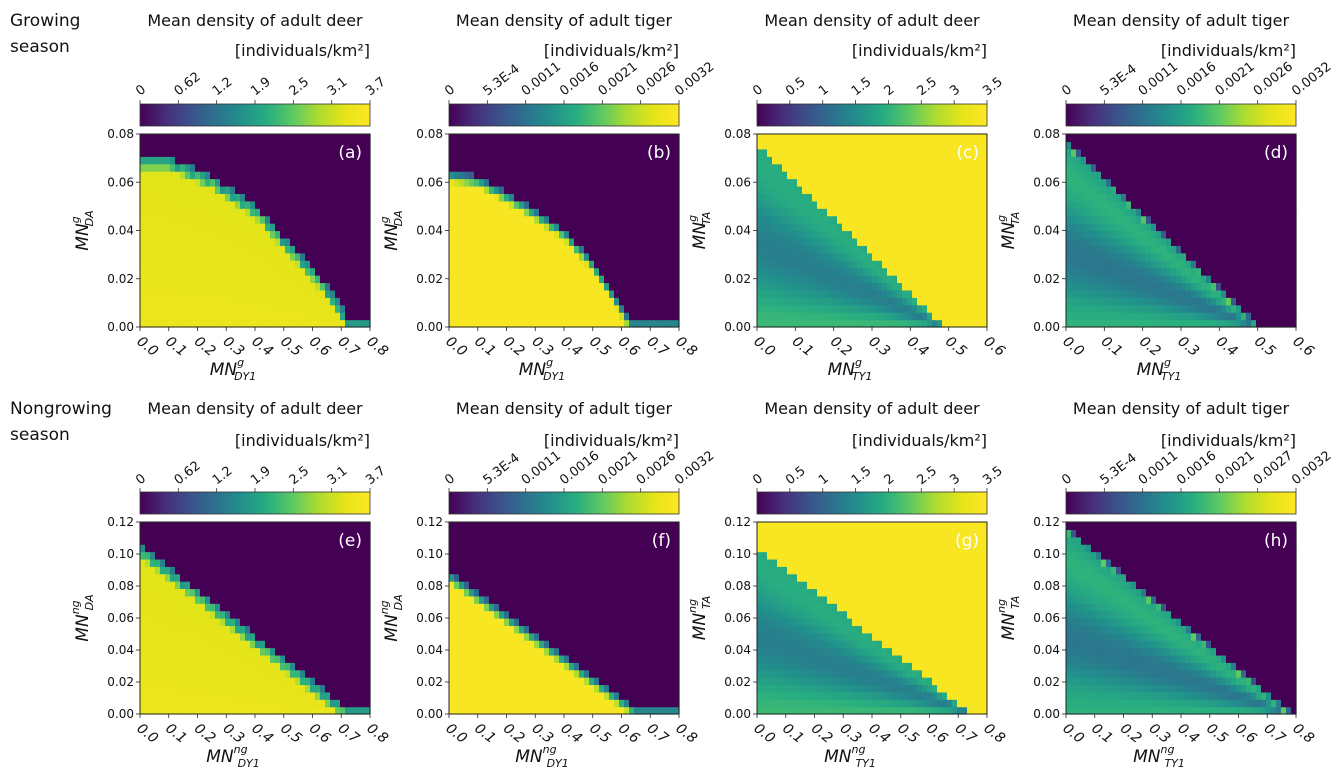 This screenshot has height=778, width=1341. I want to click on colorbar-tick-label: 1.5, so click(862, 87).